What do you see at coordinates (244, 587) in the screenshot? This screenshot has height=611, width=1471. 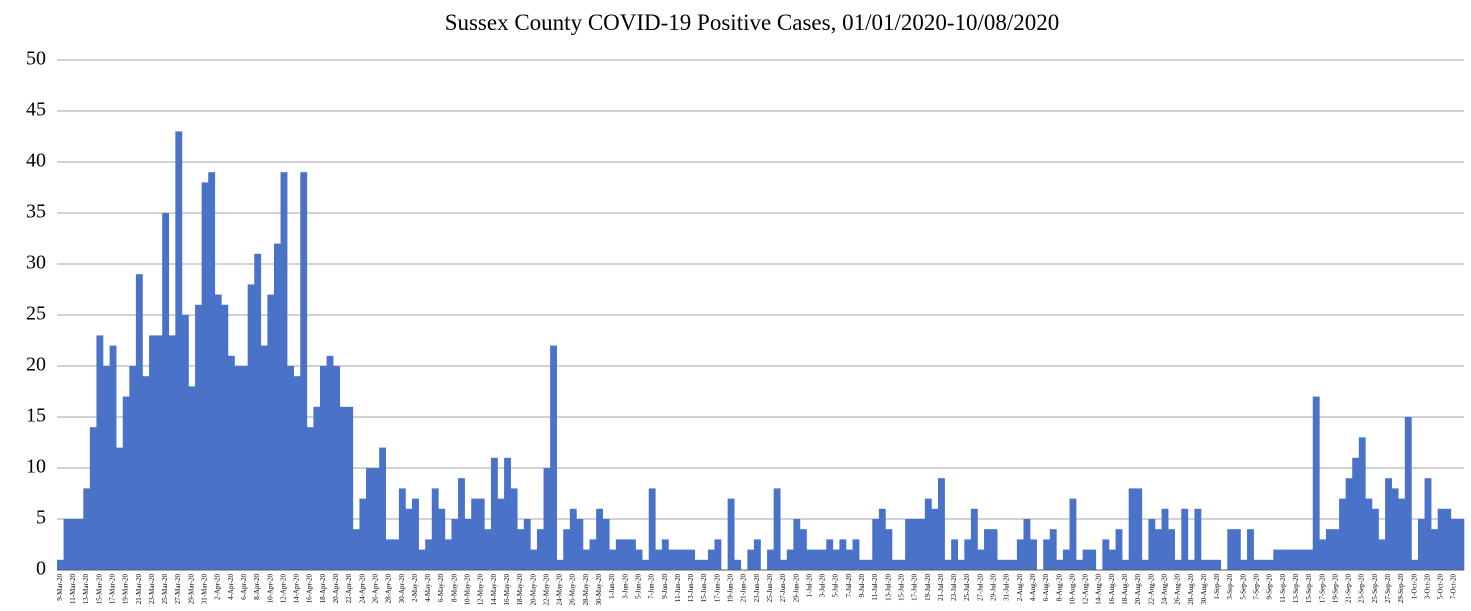 I see `x-tick-label: 6-Apr-20` at bounding box center [244, 587].